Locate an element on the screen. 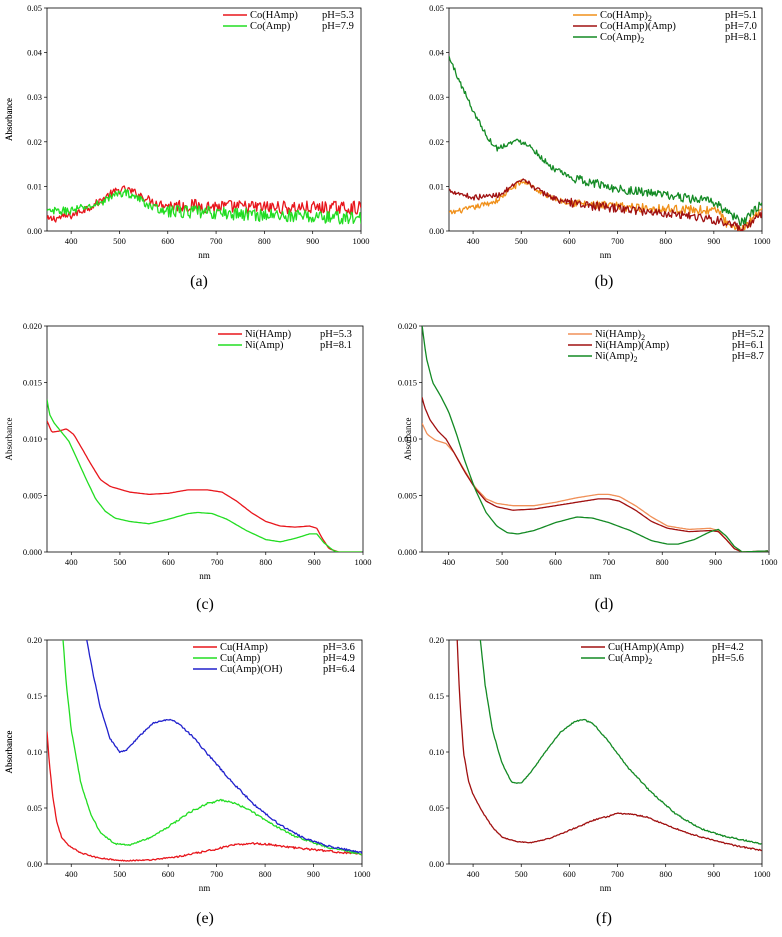  legend: Cu(HAmp)(Amp) pH=4.2 Cu(Amp)2 pH=5.6 is located at coordinates (662, 654).